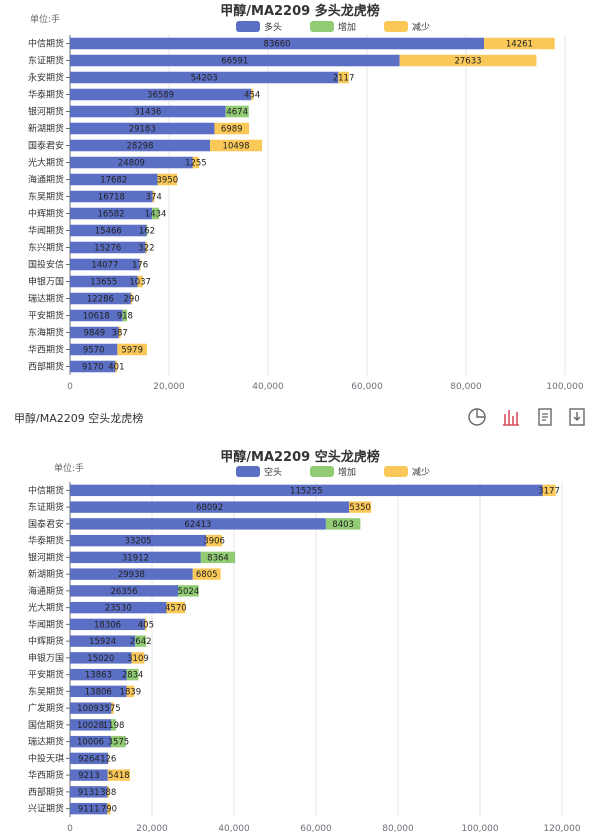 This screenshot has width=600, height=840. I want to click on data-label: 23530, so click(118, 609).